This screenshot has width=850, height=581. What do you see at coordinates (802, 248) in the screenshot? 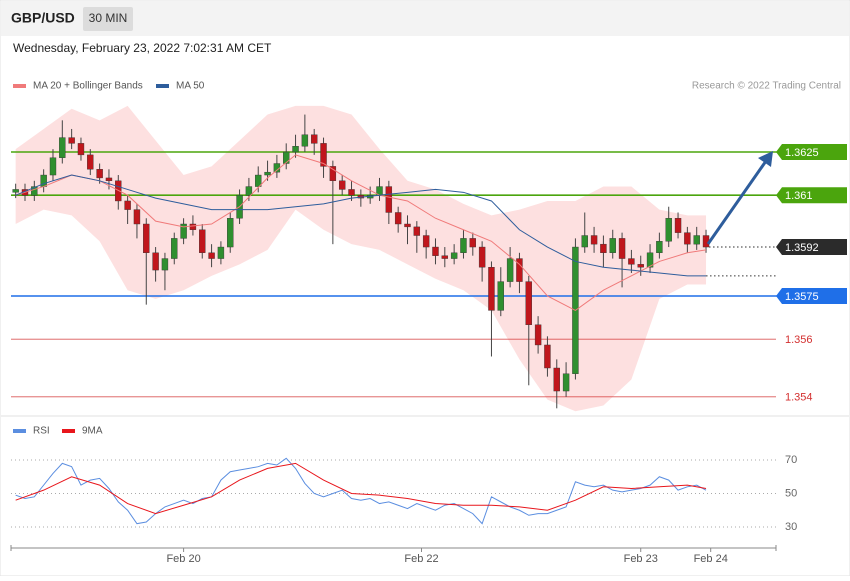
I see `level-label: 1.3592` at bounding box center [802, 248].